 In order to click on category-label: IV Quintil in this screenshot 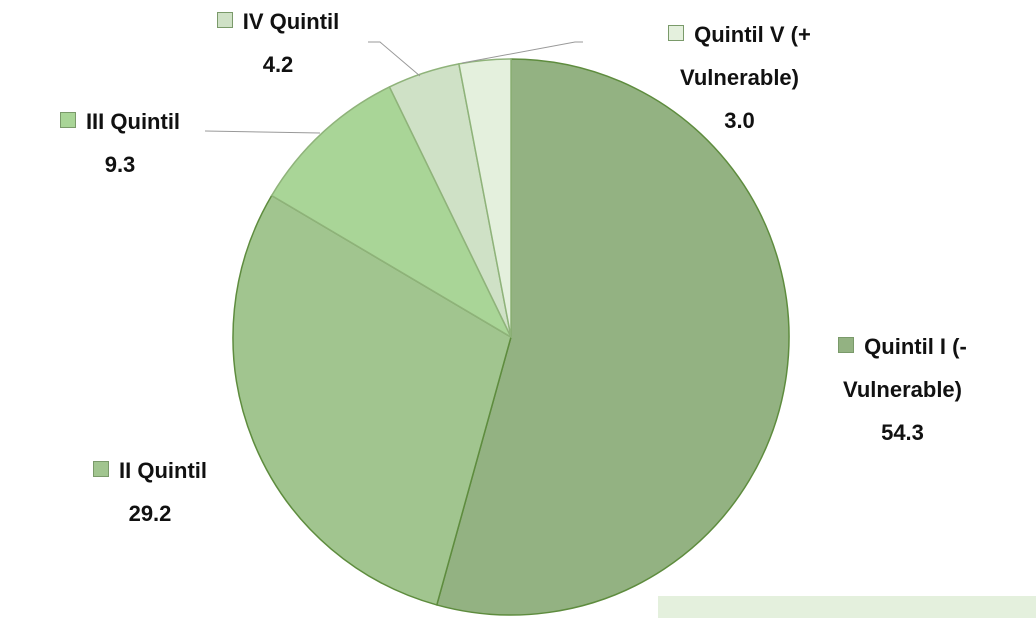, I will do `click(291, 21)`.